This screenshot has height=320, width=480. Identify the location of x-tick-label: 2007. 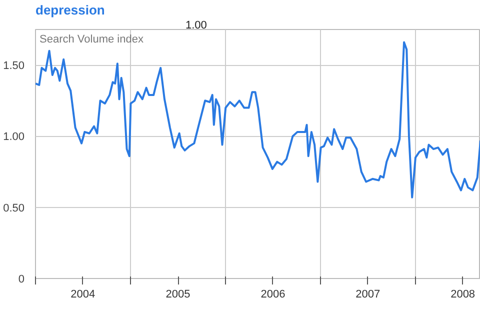
(368, 294).